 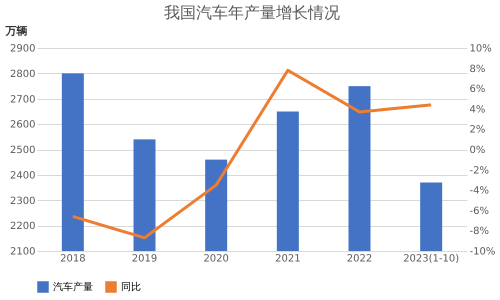 I want to click on y2-tick-label: 6%, so click(x=478, y=90).